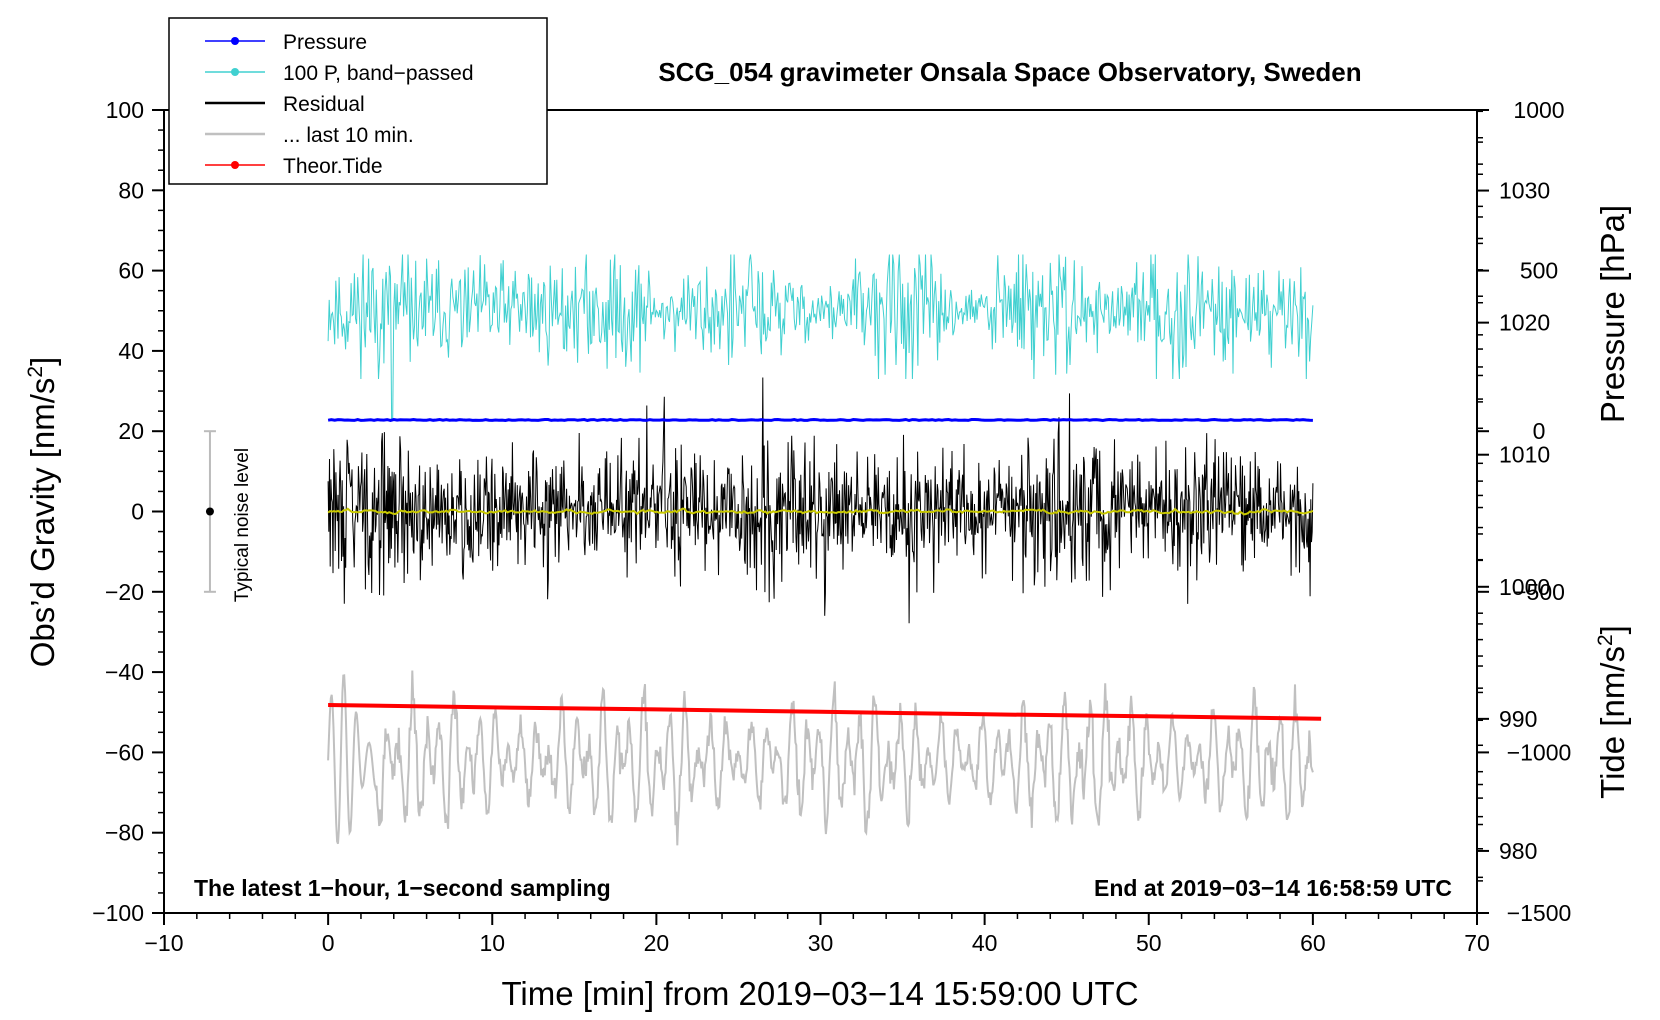  I want to click on pressure-tick-label: 1000, so click(1524, 587).